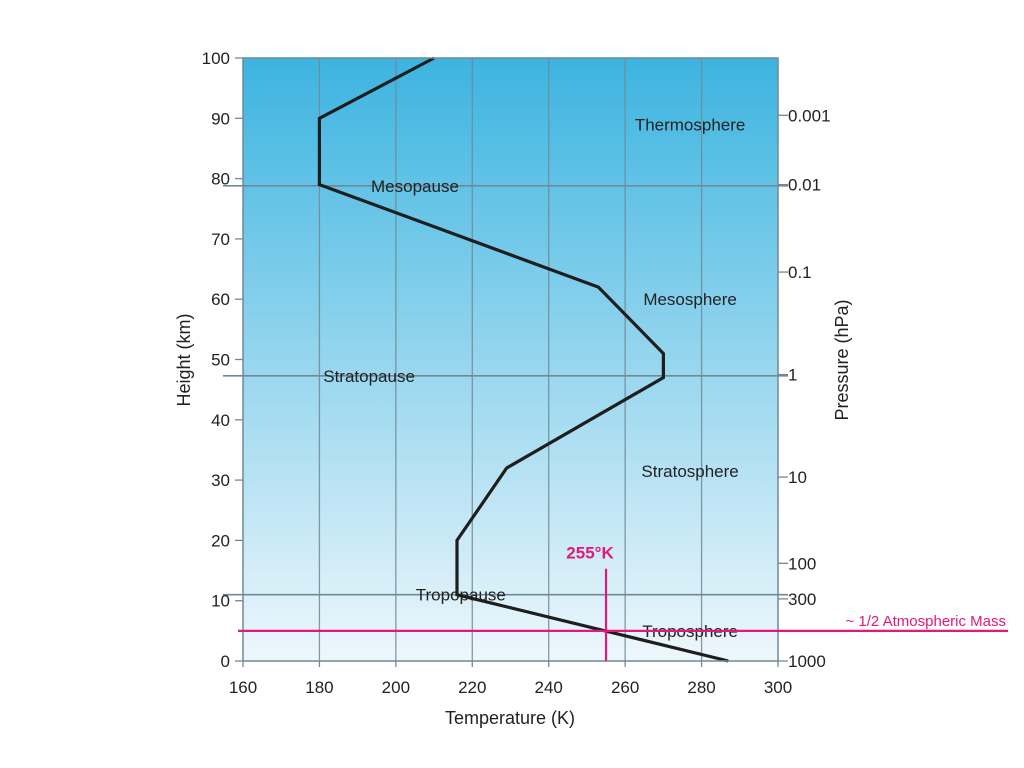 The image size is (1024, 768). I want to click on pressure-tick-label: 0.1, so click(800, 272).